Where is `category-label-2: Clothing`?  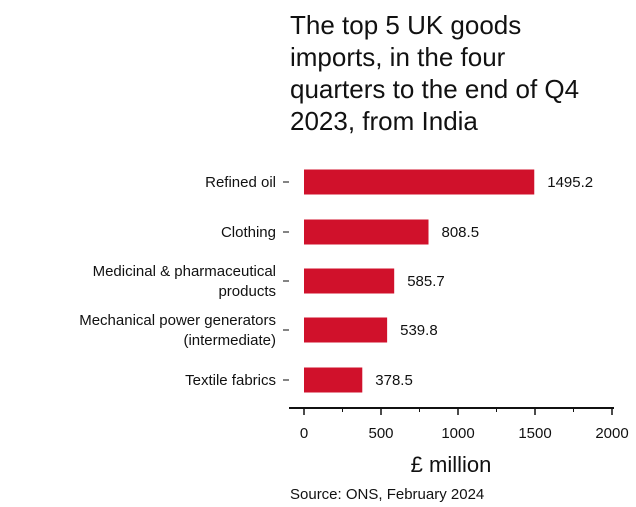
category-label-2: Clothing is located at coordinates (248, 232).